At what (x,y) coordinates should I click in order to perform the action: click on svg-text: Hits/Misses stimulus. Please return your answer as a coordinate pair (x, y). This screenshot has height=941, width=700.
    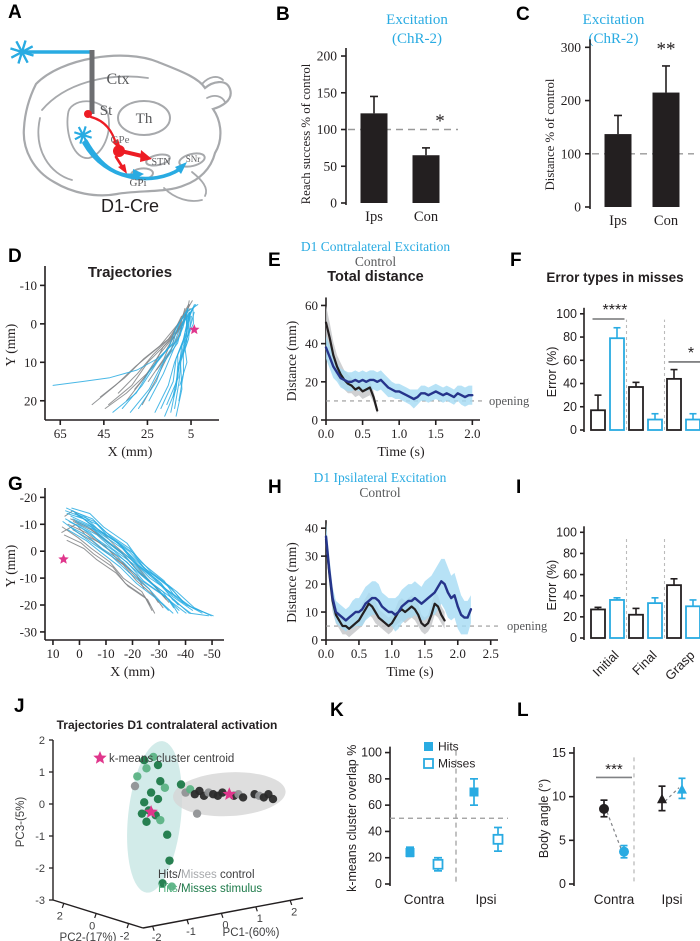
    Looking at the image, I should click on (210, 889).